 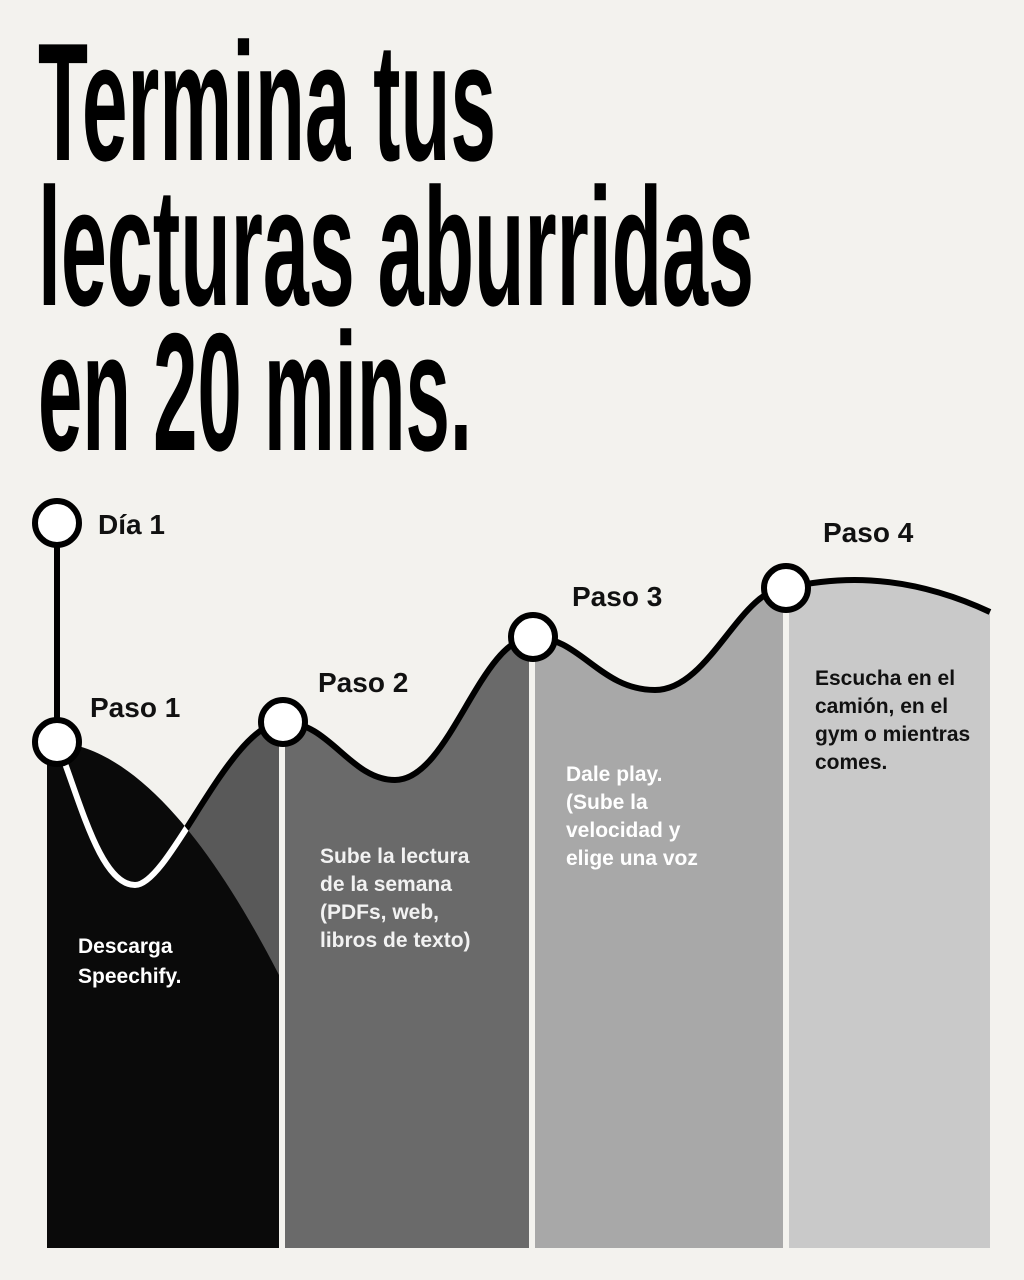 What do you see at coordinates (267, 102) in the screenshot?
I see `title-line: Termina tus` at bounding box center [267, 102].